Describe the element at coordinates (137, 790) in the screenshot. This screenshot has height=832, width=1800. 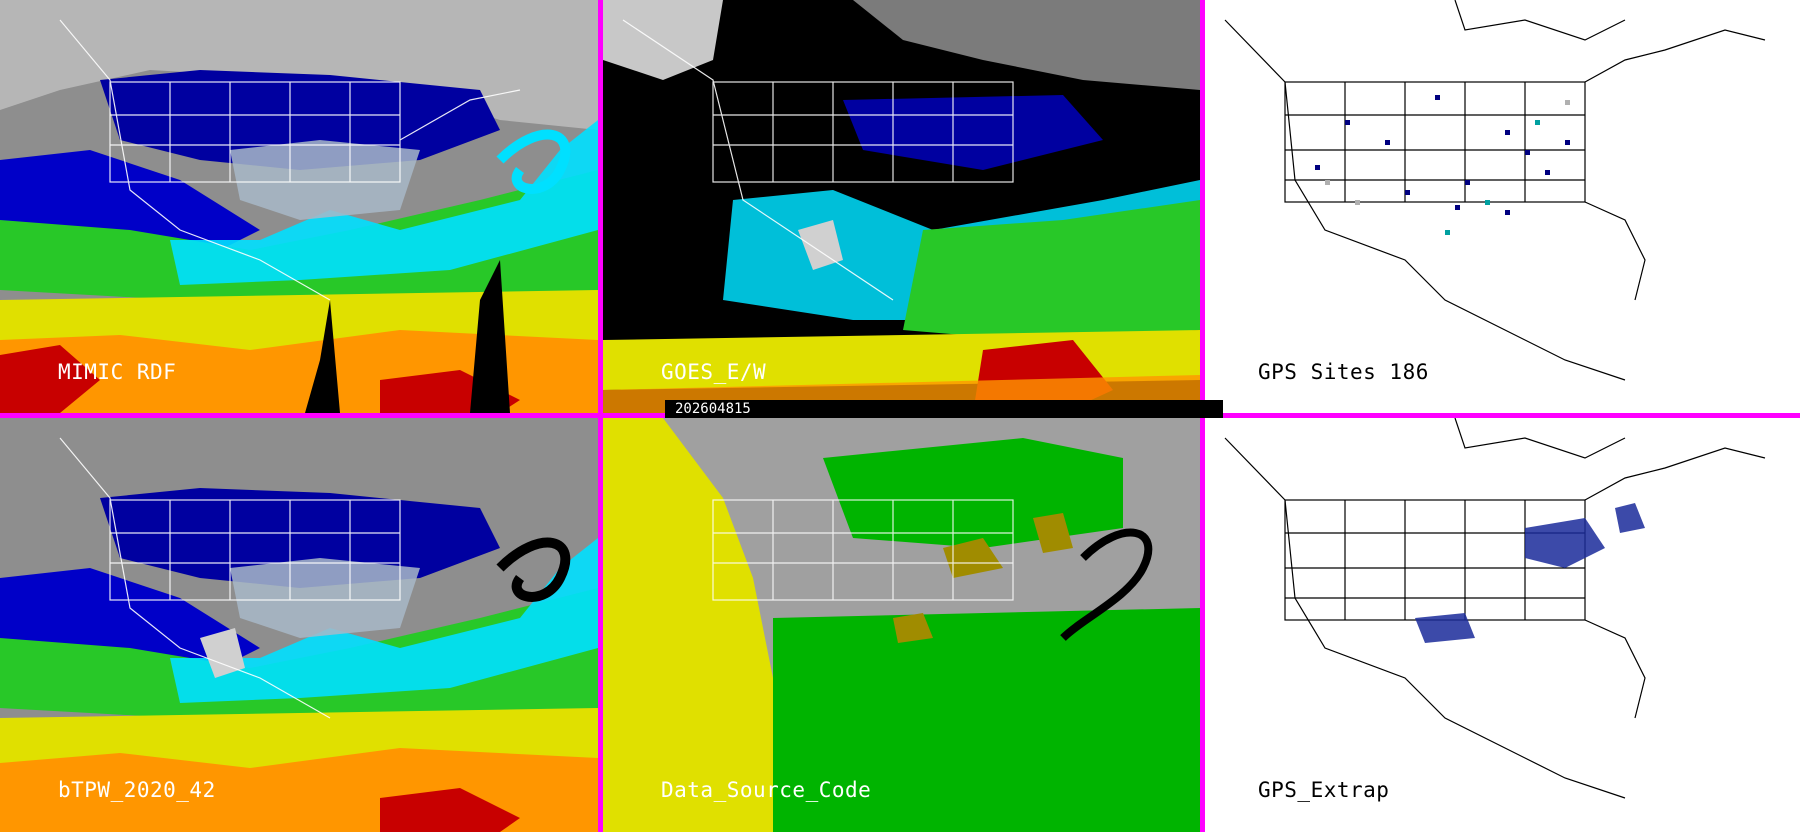
I see `panel-label-btpw: bTPW_2020_42` at that location.